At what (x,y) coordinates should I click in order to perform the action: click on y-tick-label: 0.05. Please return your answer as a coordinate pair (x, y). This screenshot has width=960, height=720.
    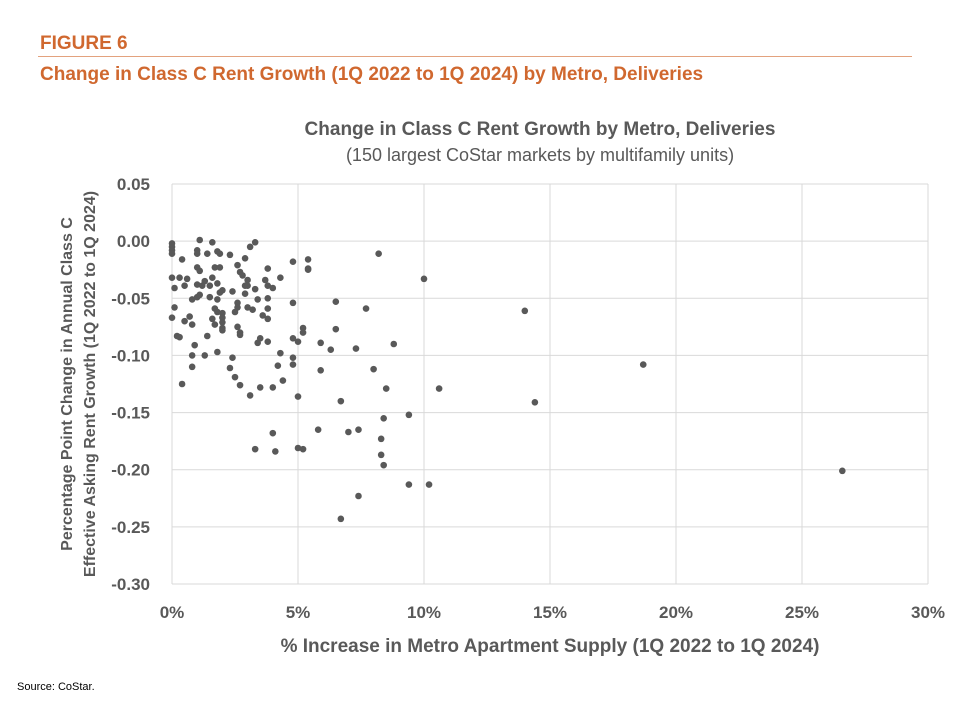
    Looking at the image, I should click on (133, 184).